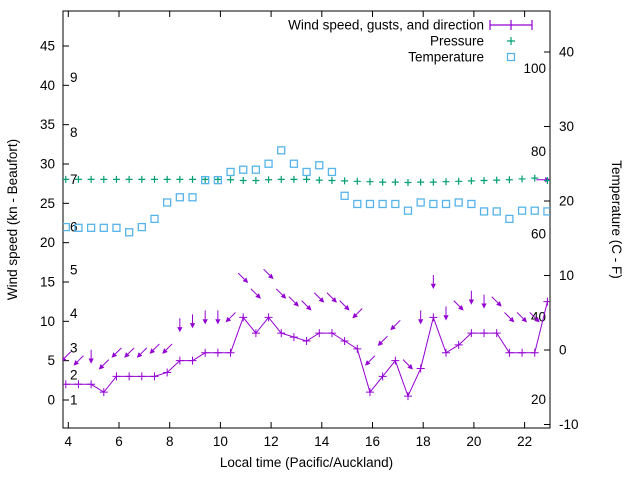 This screenshot has width=640, height=480. What do you see at coordinates (74, 77) in the screenshot?
I see `svg-text: 9` at bounding box center [74, 77].